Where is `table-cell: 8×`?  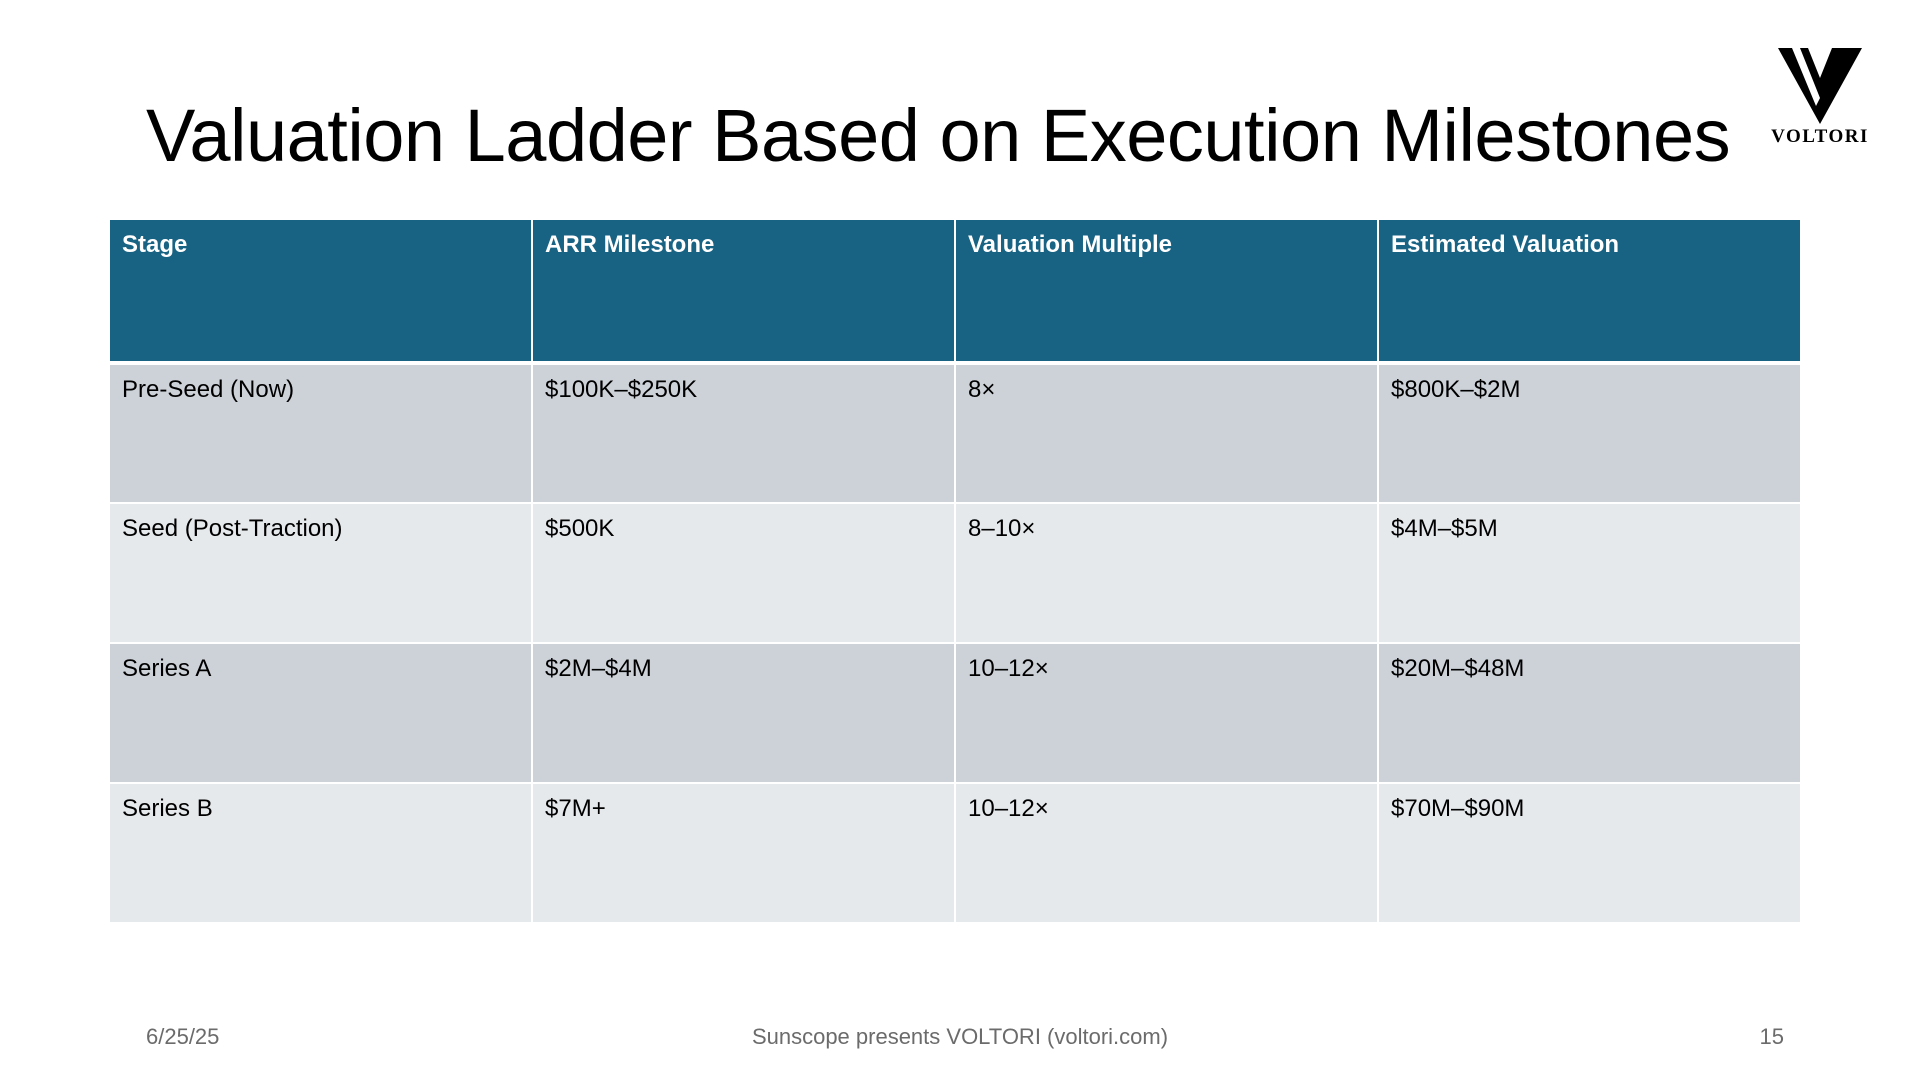
table-cell: 8× is located at coordinates (1166, 433).